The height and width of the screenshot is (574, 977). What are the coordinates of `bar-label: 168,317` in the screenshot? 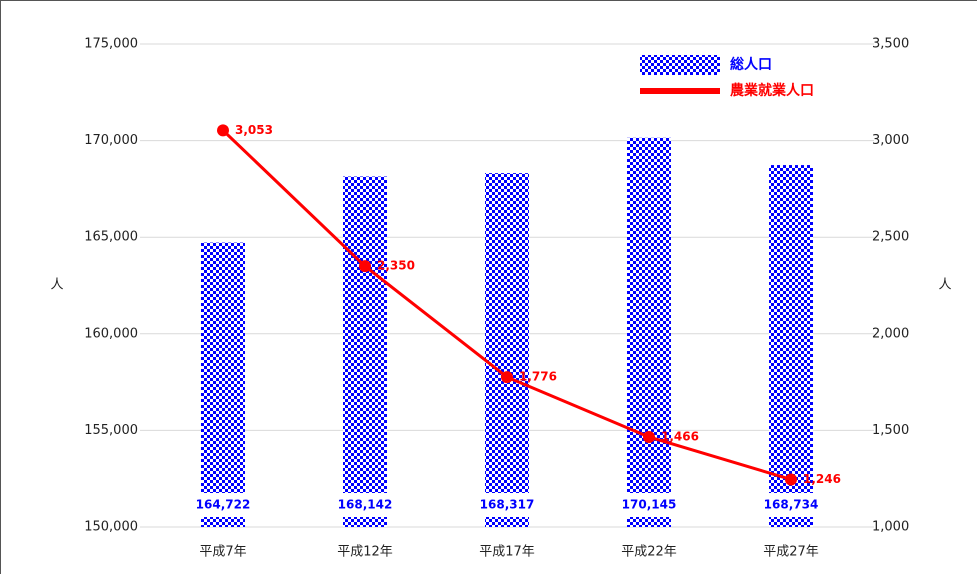 It's located at (507, 505).